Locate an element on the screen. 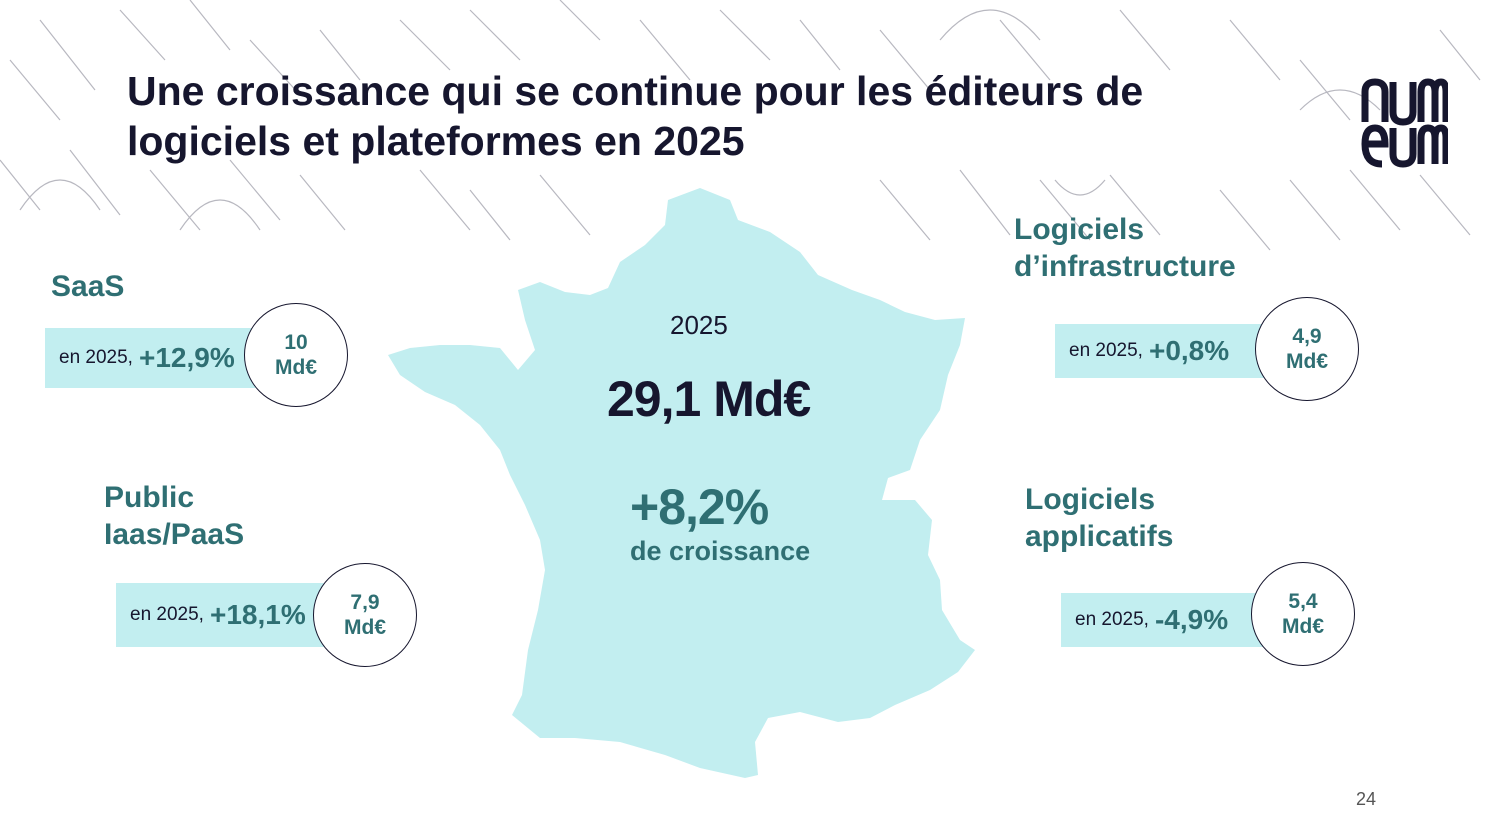 This screenshot has height=834, width=1490. apps-title-line2: applicatifs is located at coordinates (1099, 536).